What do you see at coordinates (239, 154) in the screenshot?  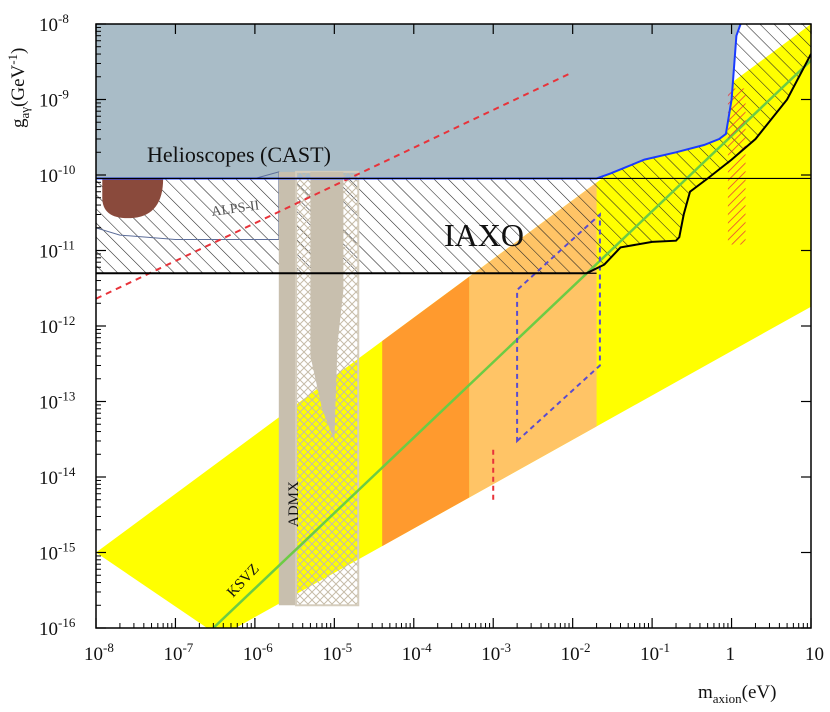 I see `helioscopes-label: Helioscopes (CAST)` at bounding box center [239, 154].